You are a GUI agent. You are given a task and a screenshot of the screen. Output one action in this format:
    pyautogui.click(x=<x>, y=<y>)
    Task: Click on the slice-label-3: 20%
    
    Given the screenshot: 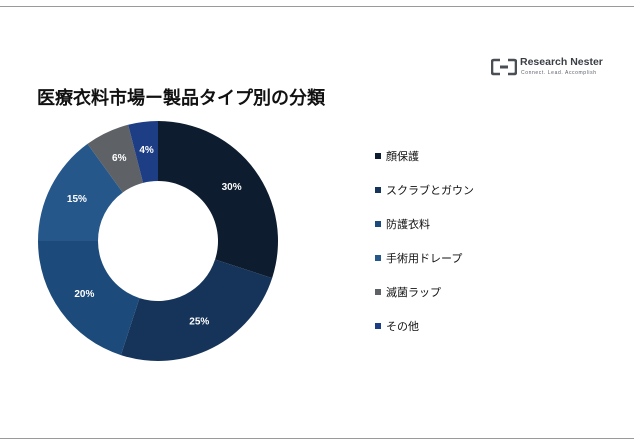 What is the action you would take?
    pyautogui.click(x=84, y=294)
    